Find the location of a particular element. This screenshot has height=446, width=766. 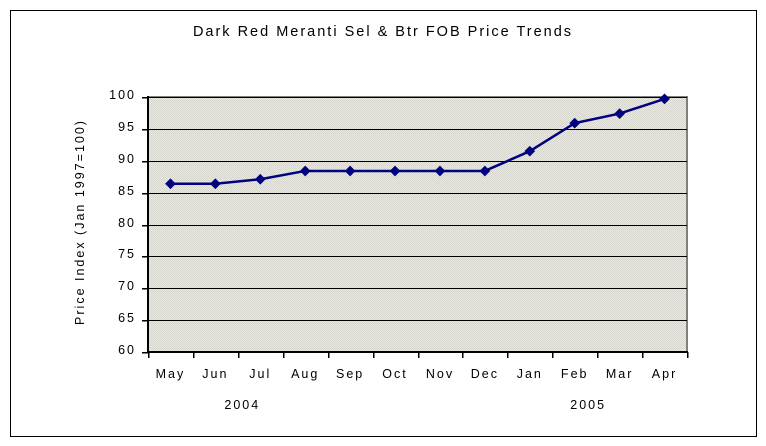

data-point-marker-nov is located at coordinates (440, 171).